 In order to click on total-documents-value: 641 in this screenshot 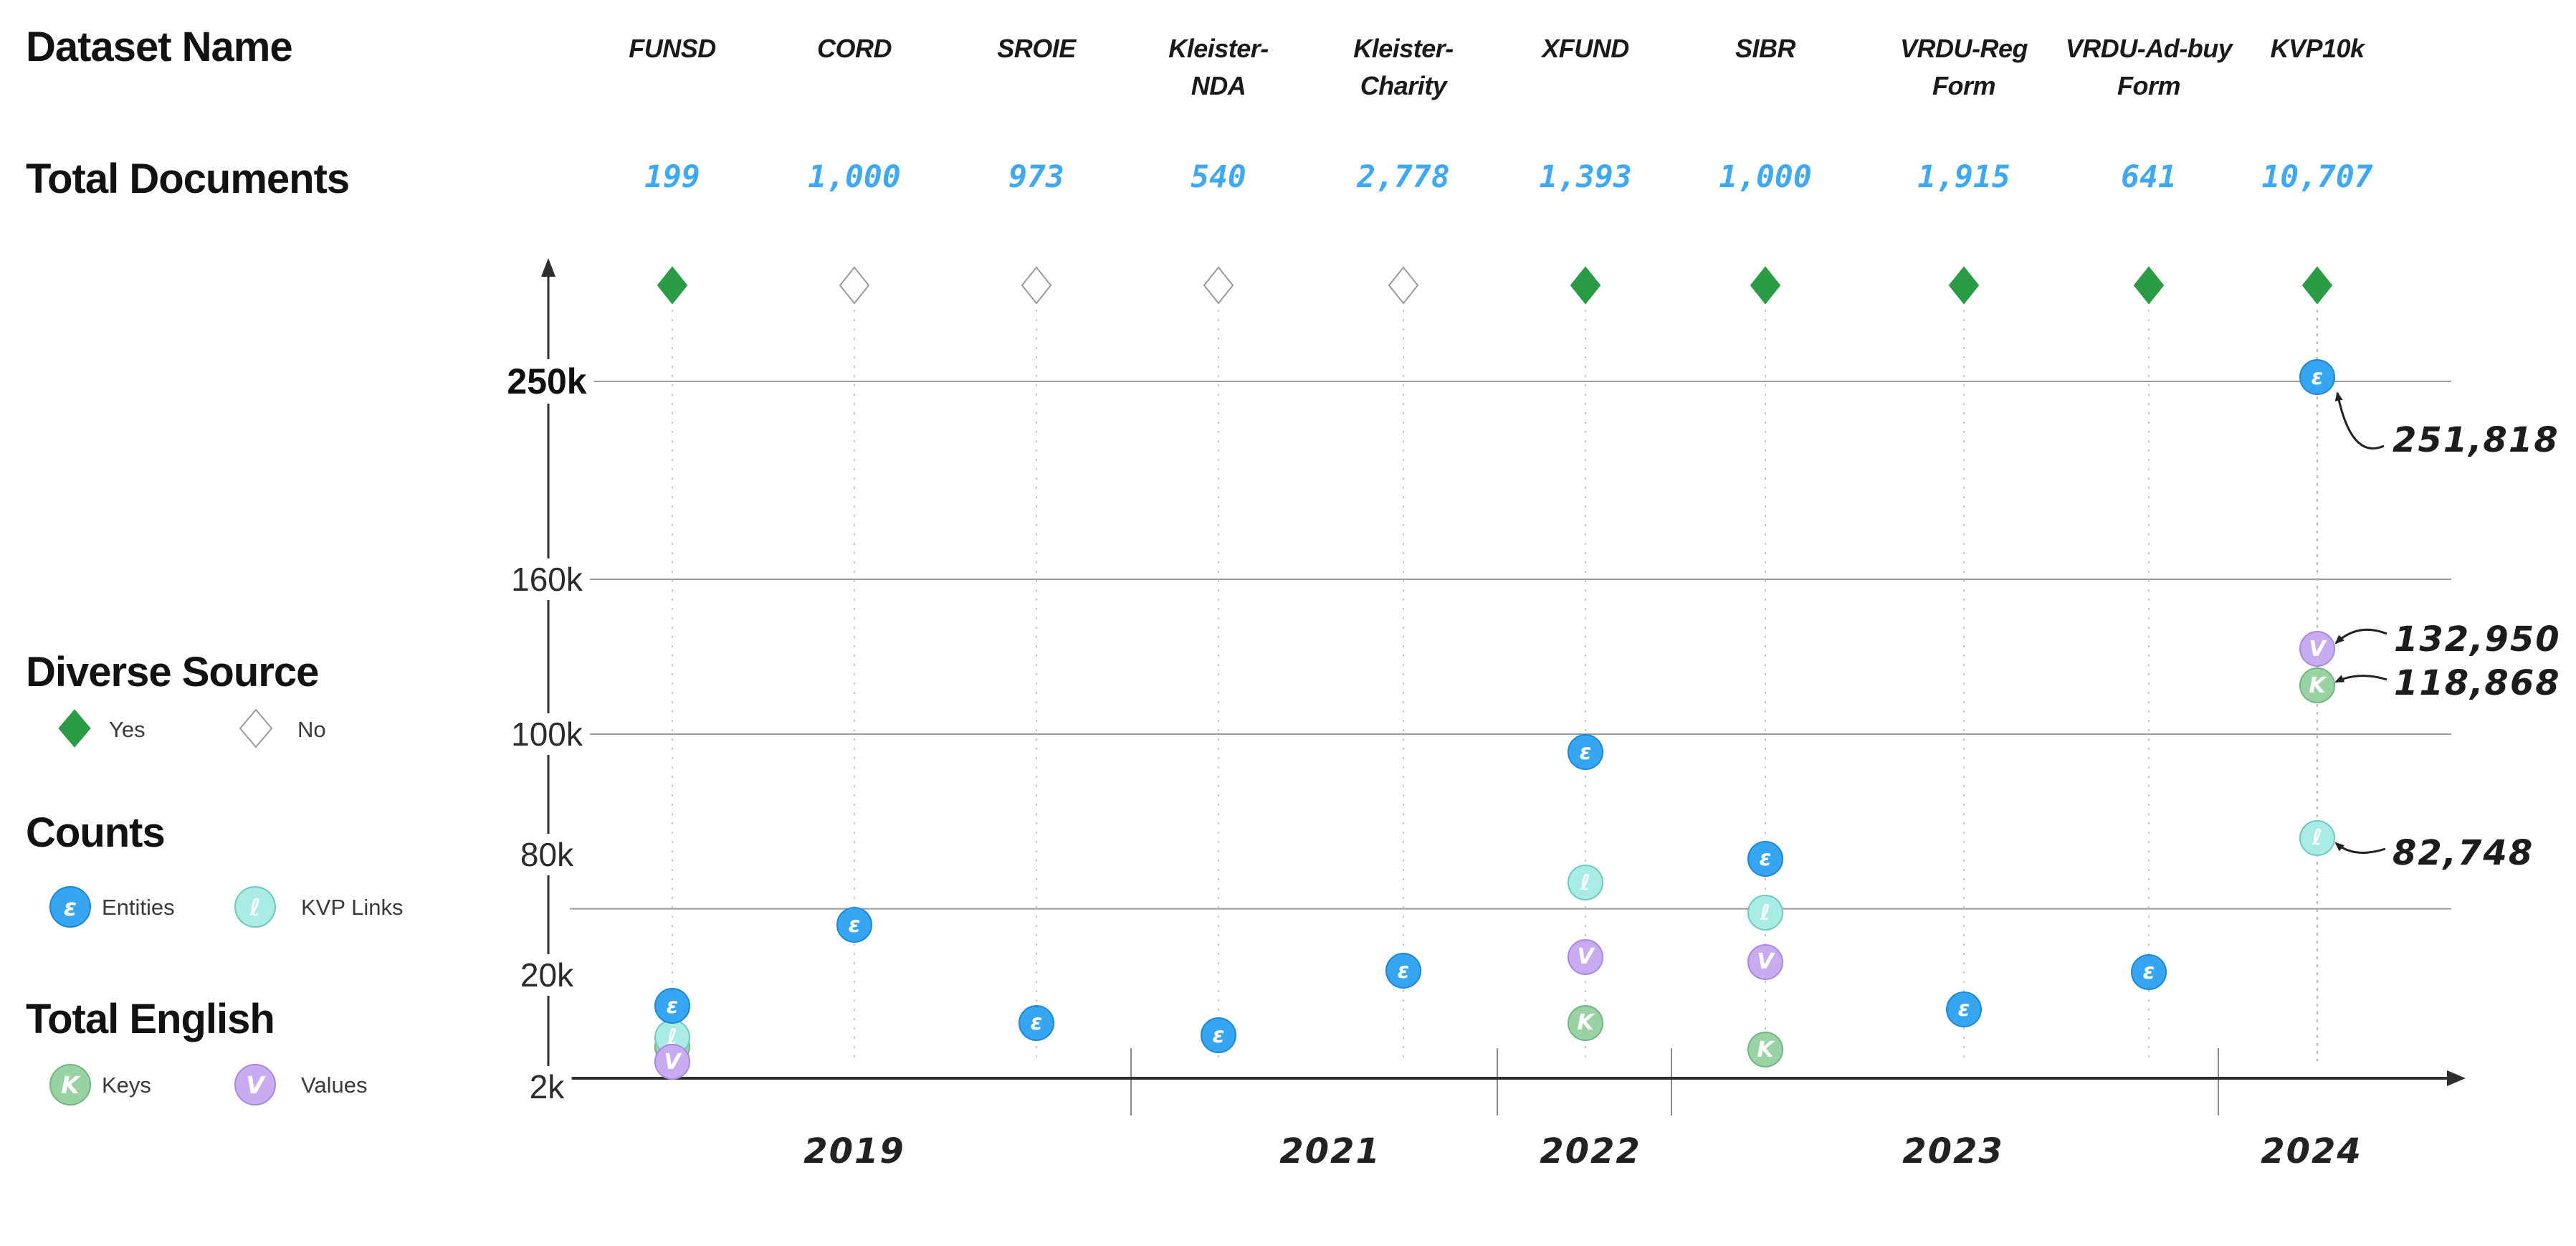, I will do `click(2149, 177)`.